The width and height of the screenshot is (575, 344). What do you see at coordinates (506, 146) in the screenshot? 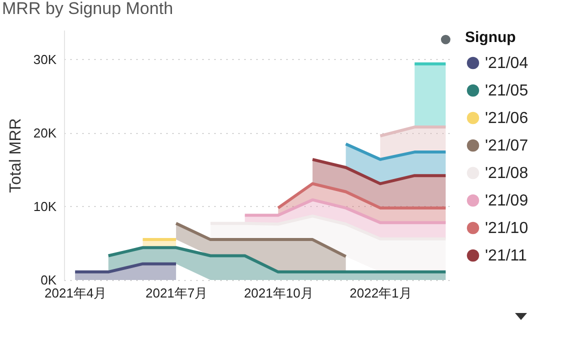
I see `legend-label: '21/07` at bounding box center [506, 146].